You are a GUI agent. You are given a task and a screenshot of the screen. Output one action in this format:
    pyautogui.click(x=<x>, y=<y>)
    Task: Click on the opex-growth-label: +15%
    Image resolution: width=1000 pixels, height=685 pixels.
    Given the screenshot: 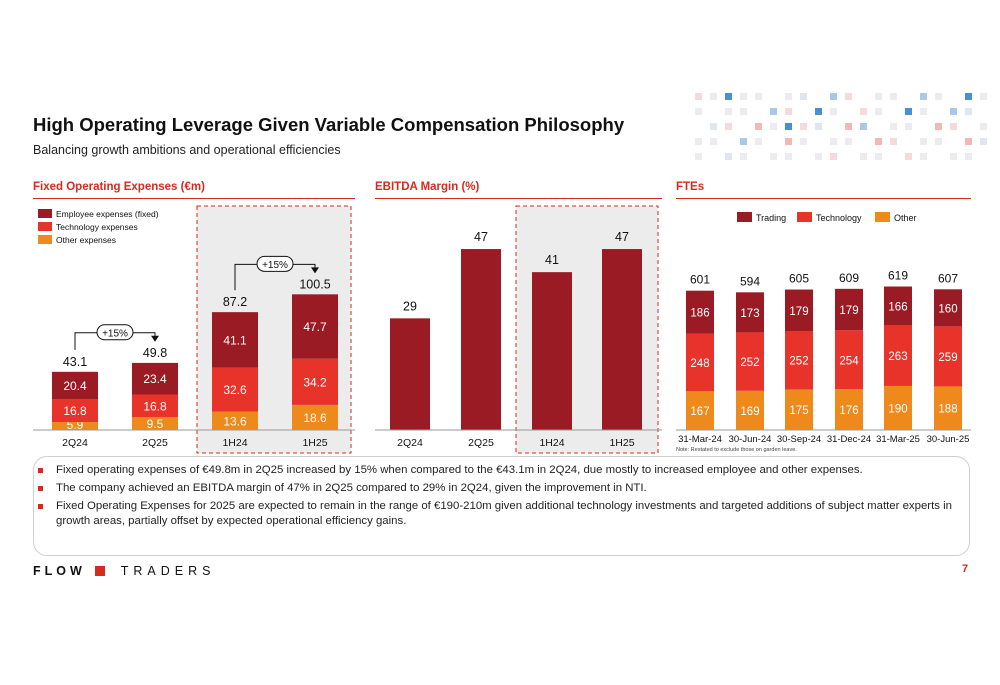 What is the action you would take?
    pyautogui.click(x=275, y=265)
    